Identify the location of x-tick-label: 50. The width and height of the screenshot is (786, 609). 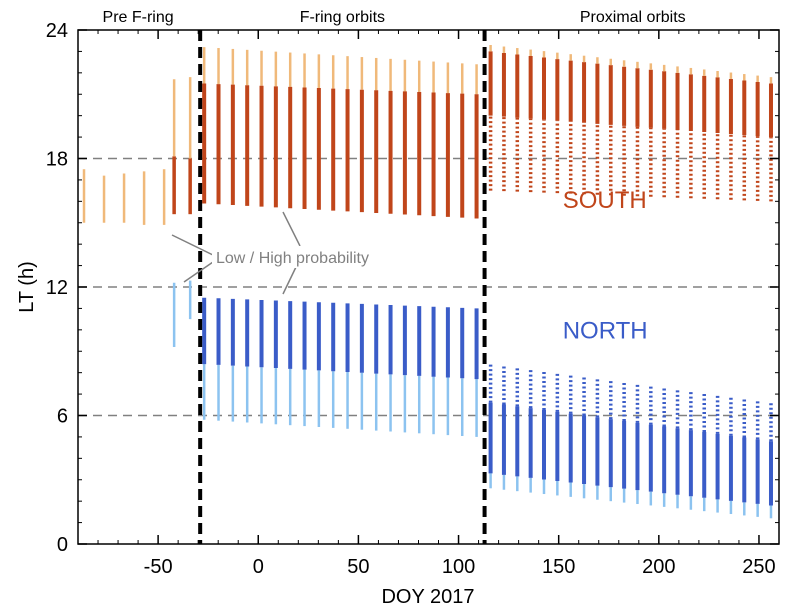
(358, 567).